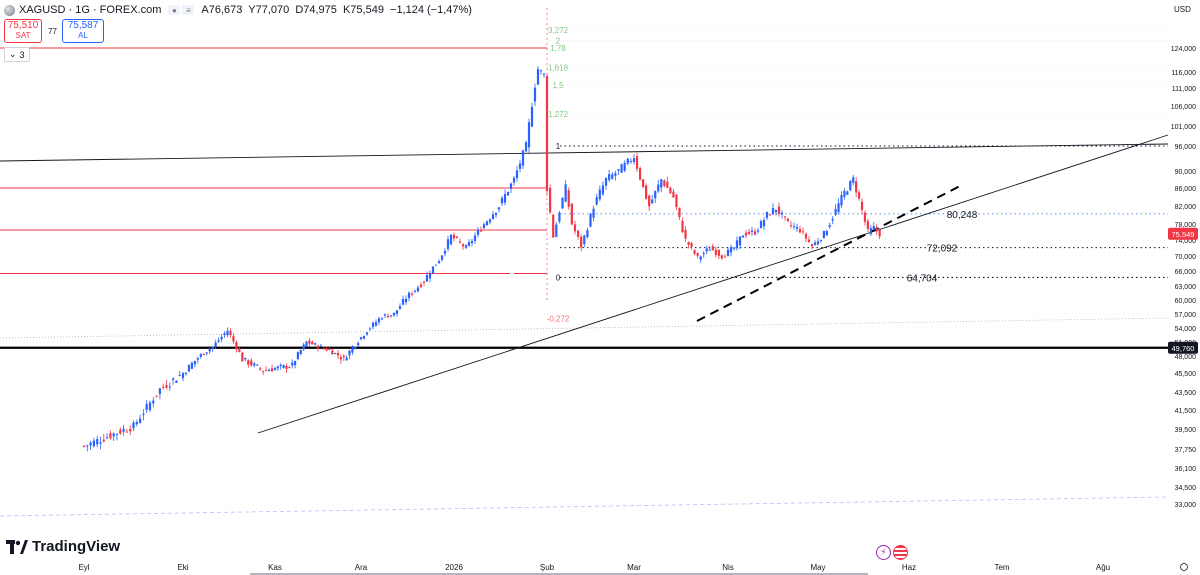 The width and height of the screenshot is (1200, 575). What do you see at coordinates (188, 10) in the screenshot?
I see `data-status-icon: ≡` at bounding box center [188, 10].